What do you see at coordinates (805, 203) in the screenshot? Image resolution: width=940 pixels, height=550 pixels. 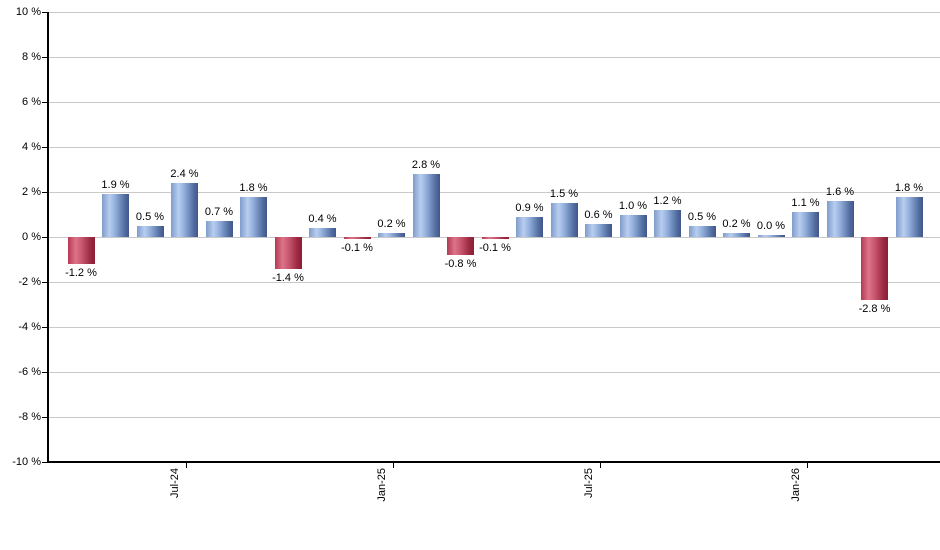 I see `bar-value-label: 1.1 %` at bounding box center [805, 203].